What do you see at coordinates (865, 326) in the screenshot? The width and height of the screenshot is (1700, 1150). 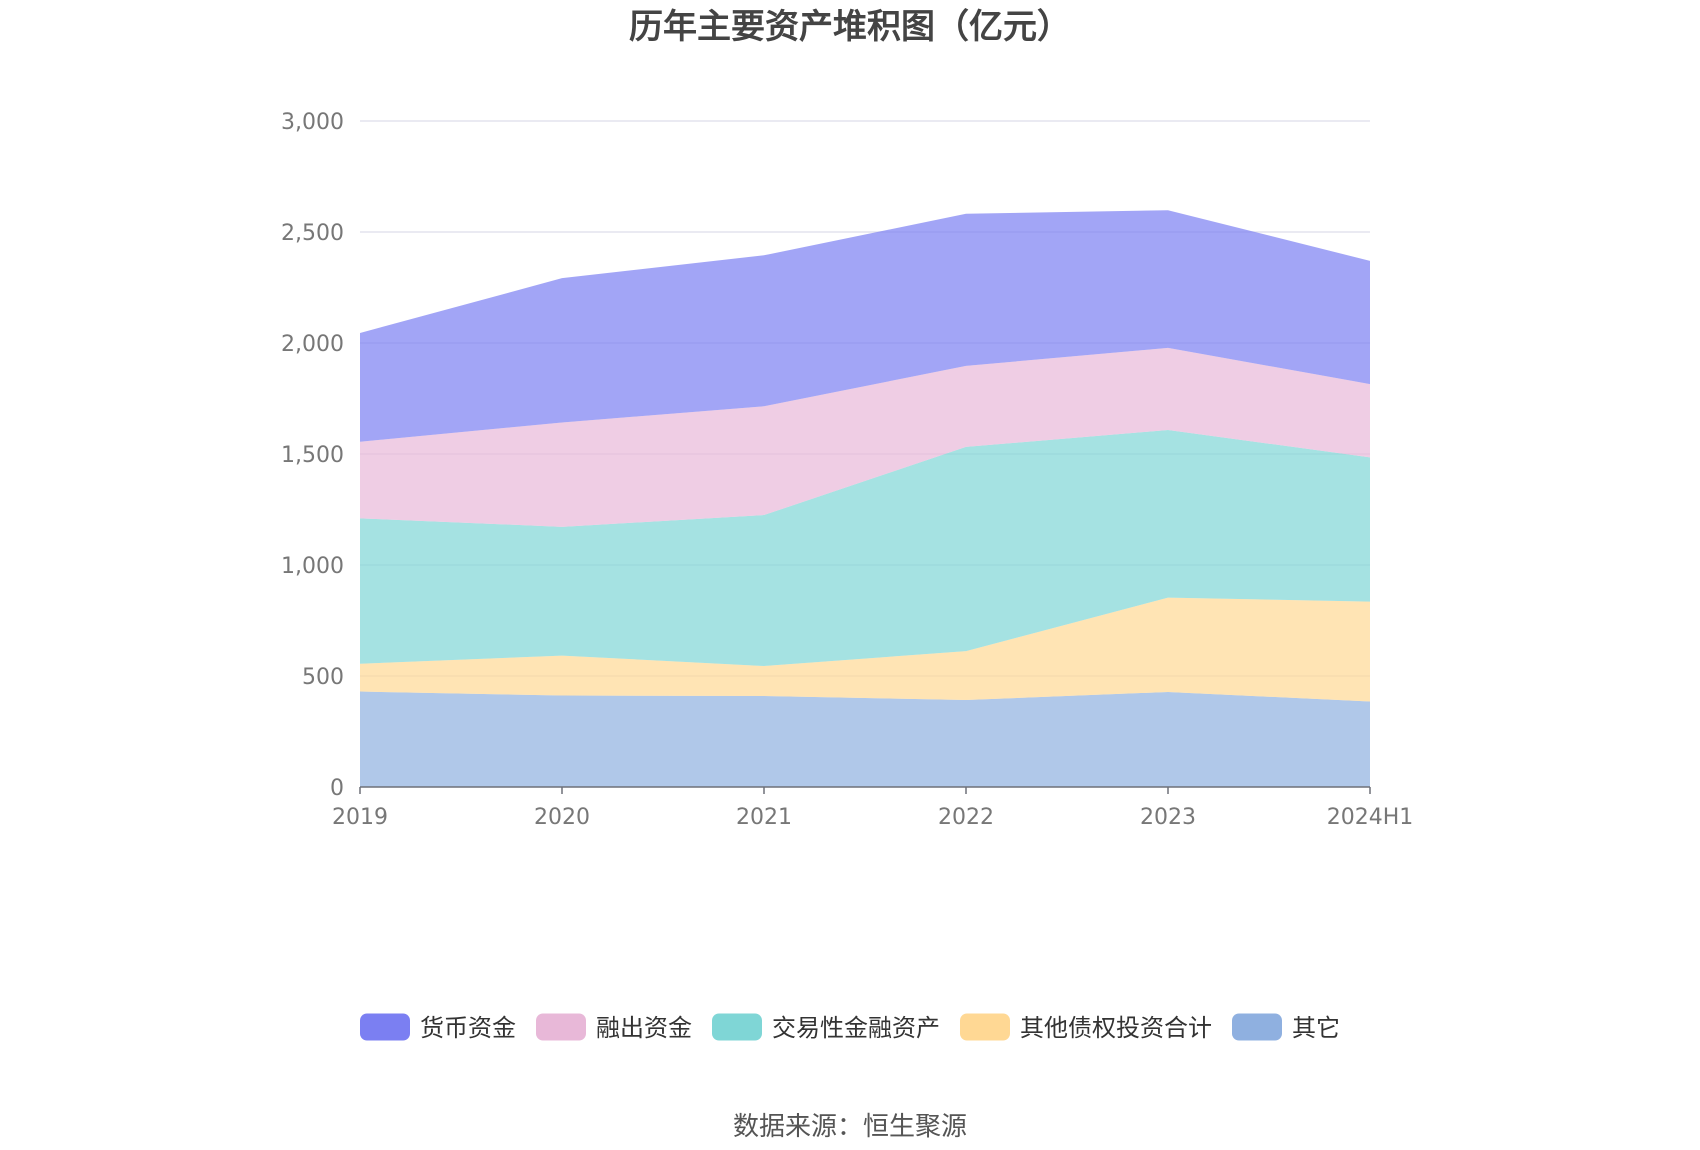 I see `area-货币资金` at bounding box center [865, 326].